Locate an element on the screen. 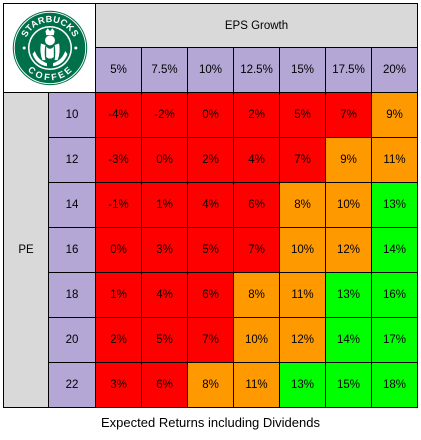 Image resolution: width=421 pixels, height=440 pixels. table-caption: Expected Returns including Dividends is located at coordinates (210, 422).